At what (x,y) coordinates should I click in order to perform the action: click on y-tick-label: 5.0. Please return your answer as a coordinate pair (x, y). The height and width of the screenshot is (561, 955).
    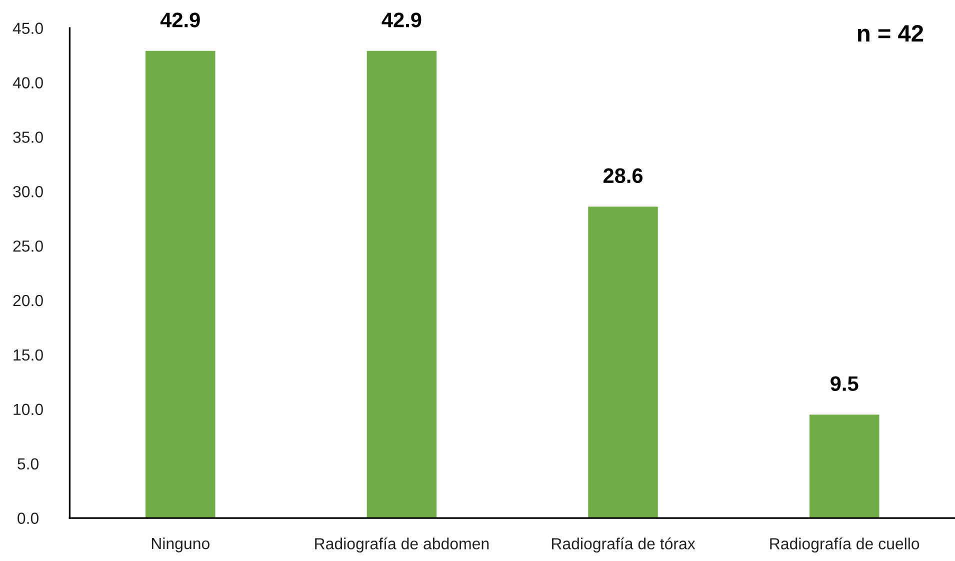
    Looking at the image, I should click on (28, 464).